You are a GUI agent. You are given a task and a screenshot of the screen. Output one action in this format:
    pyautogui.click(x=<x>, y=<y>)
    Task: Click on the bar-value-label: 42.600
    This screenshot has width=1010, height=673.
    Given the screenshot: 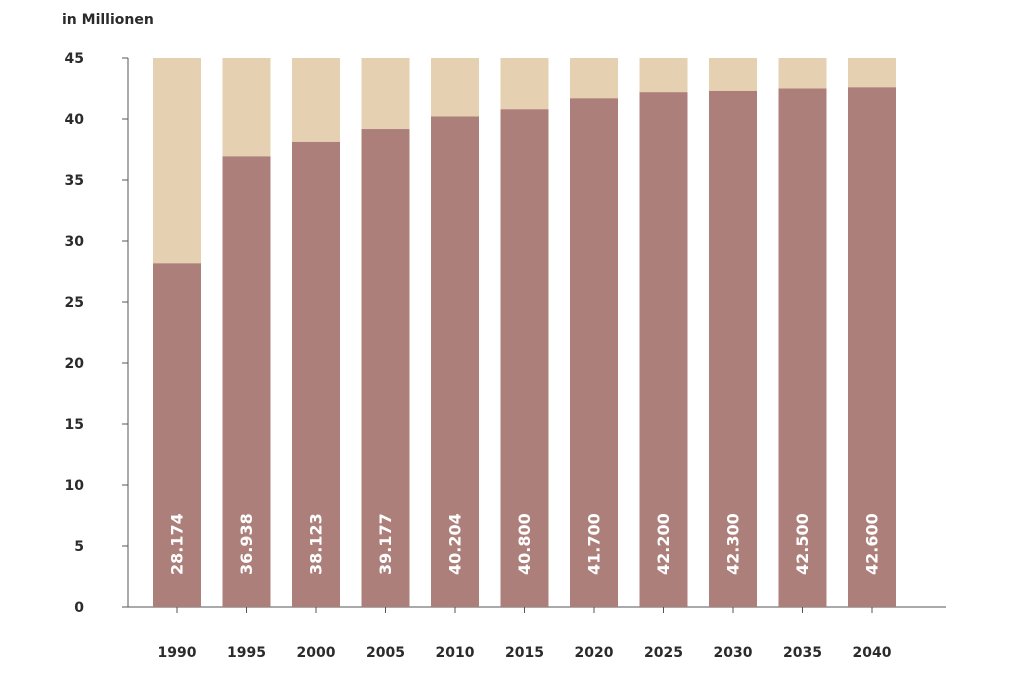 What is the action you would take?
    pyautogui.click(x=872, y=544)
    